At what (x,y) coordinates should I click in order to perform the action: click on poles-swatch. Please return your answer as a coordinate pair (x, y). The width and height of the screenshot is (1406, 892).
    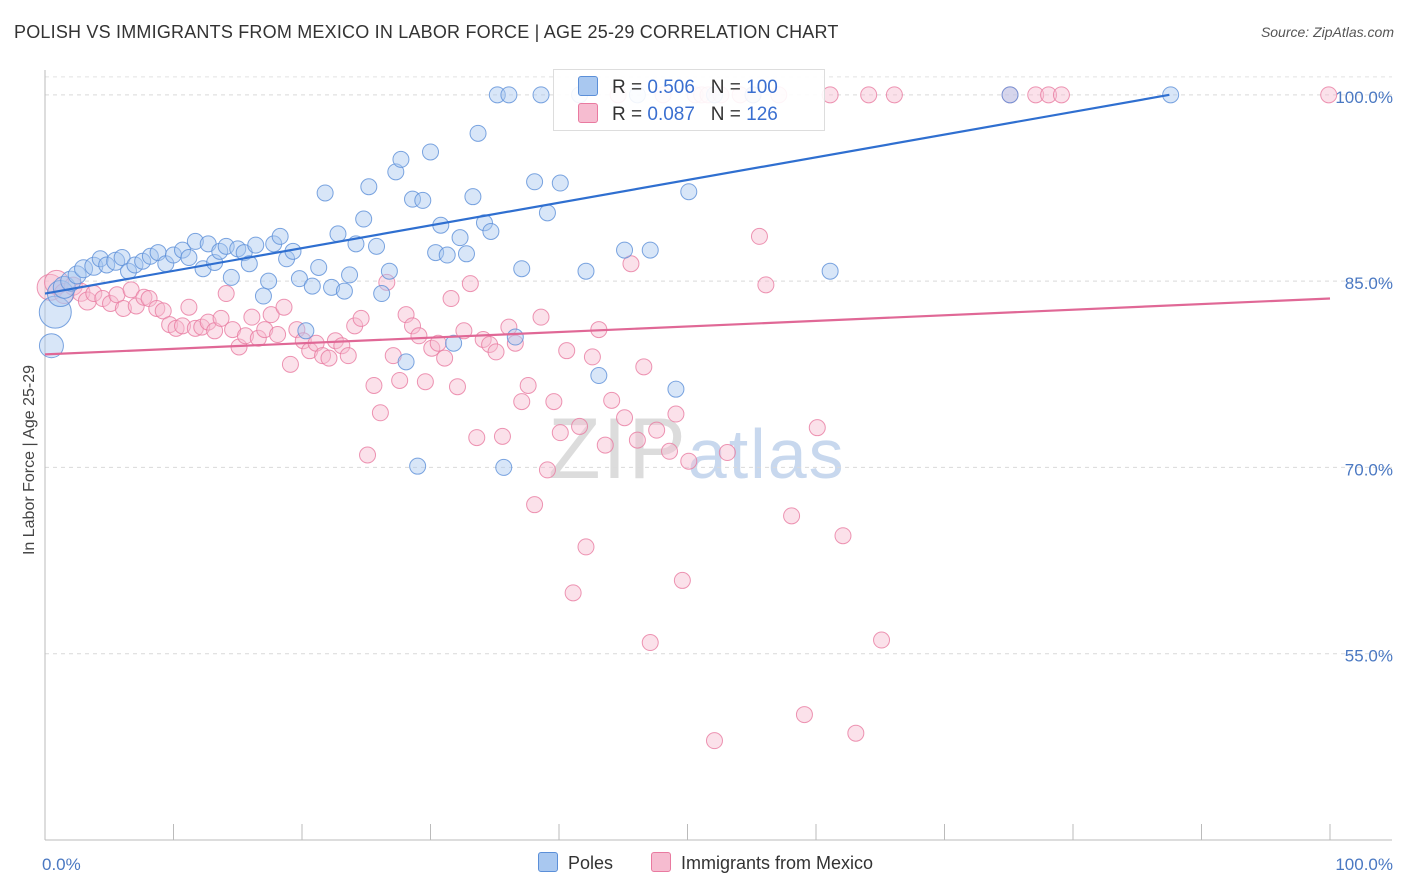
    Looking at the image, I should click on (588, 86).